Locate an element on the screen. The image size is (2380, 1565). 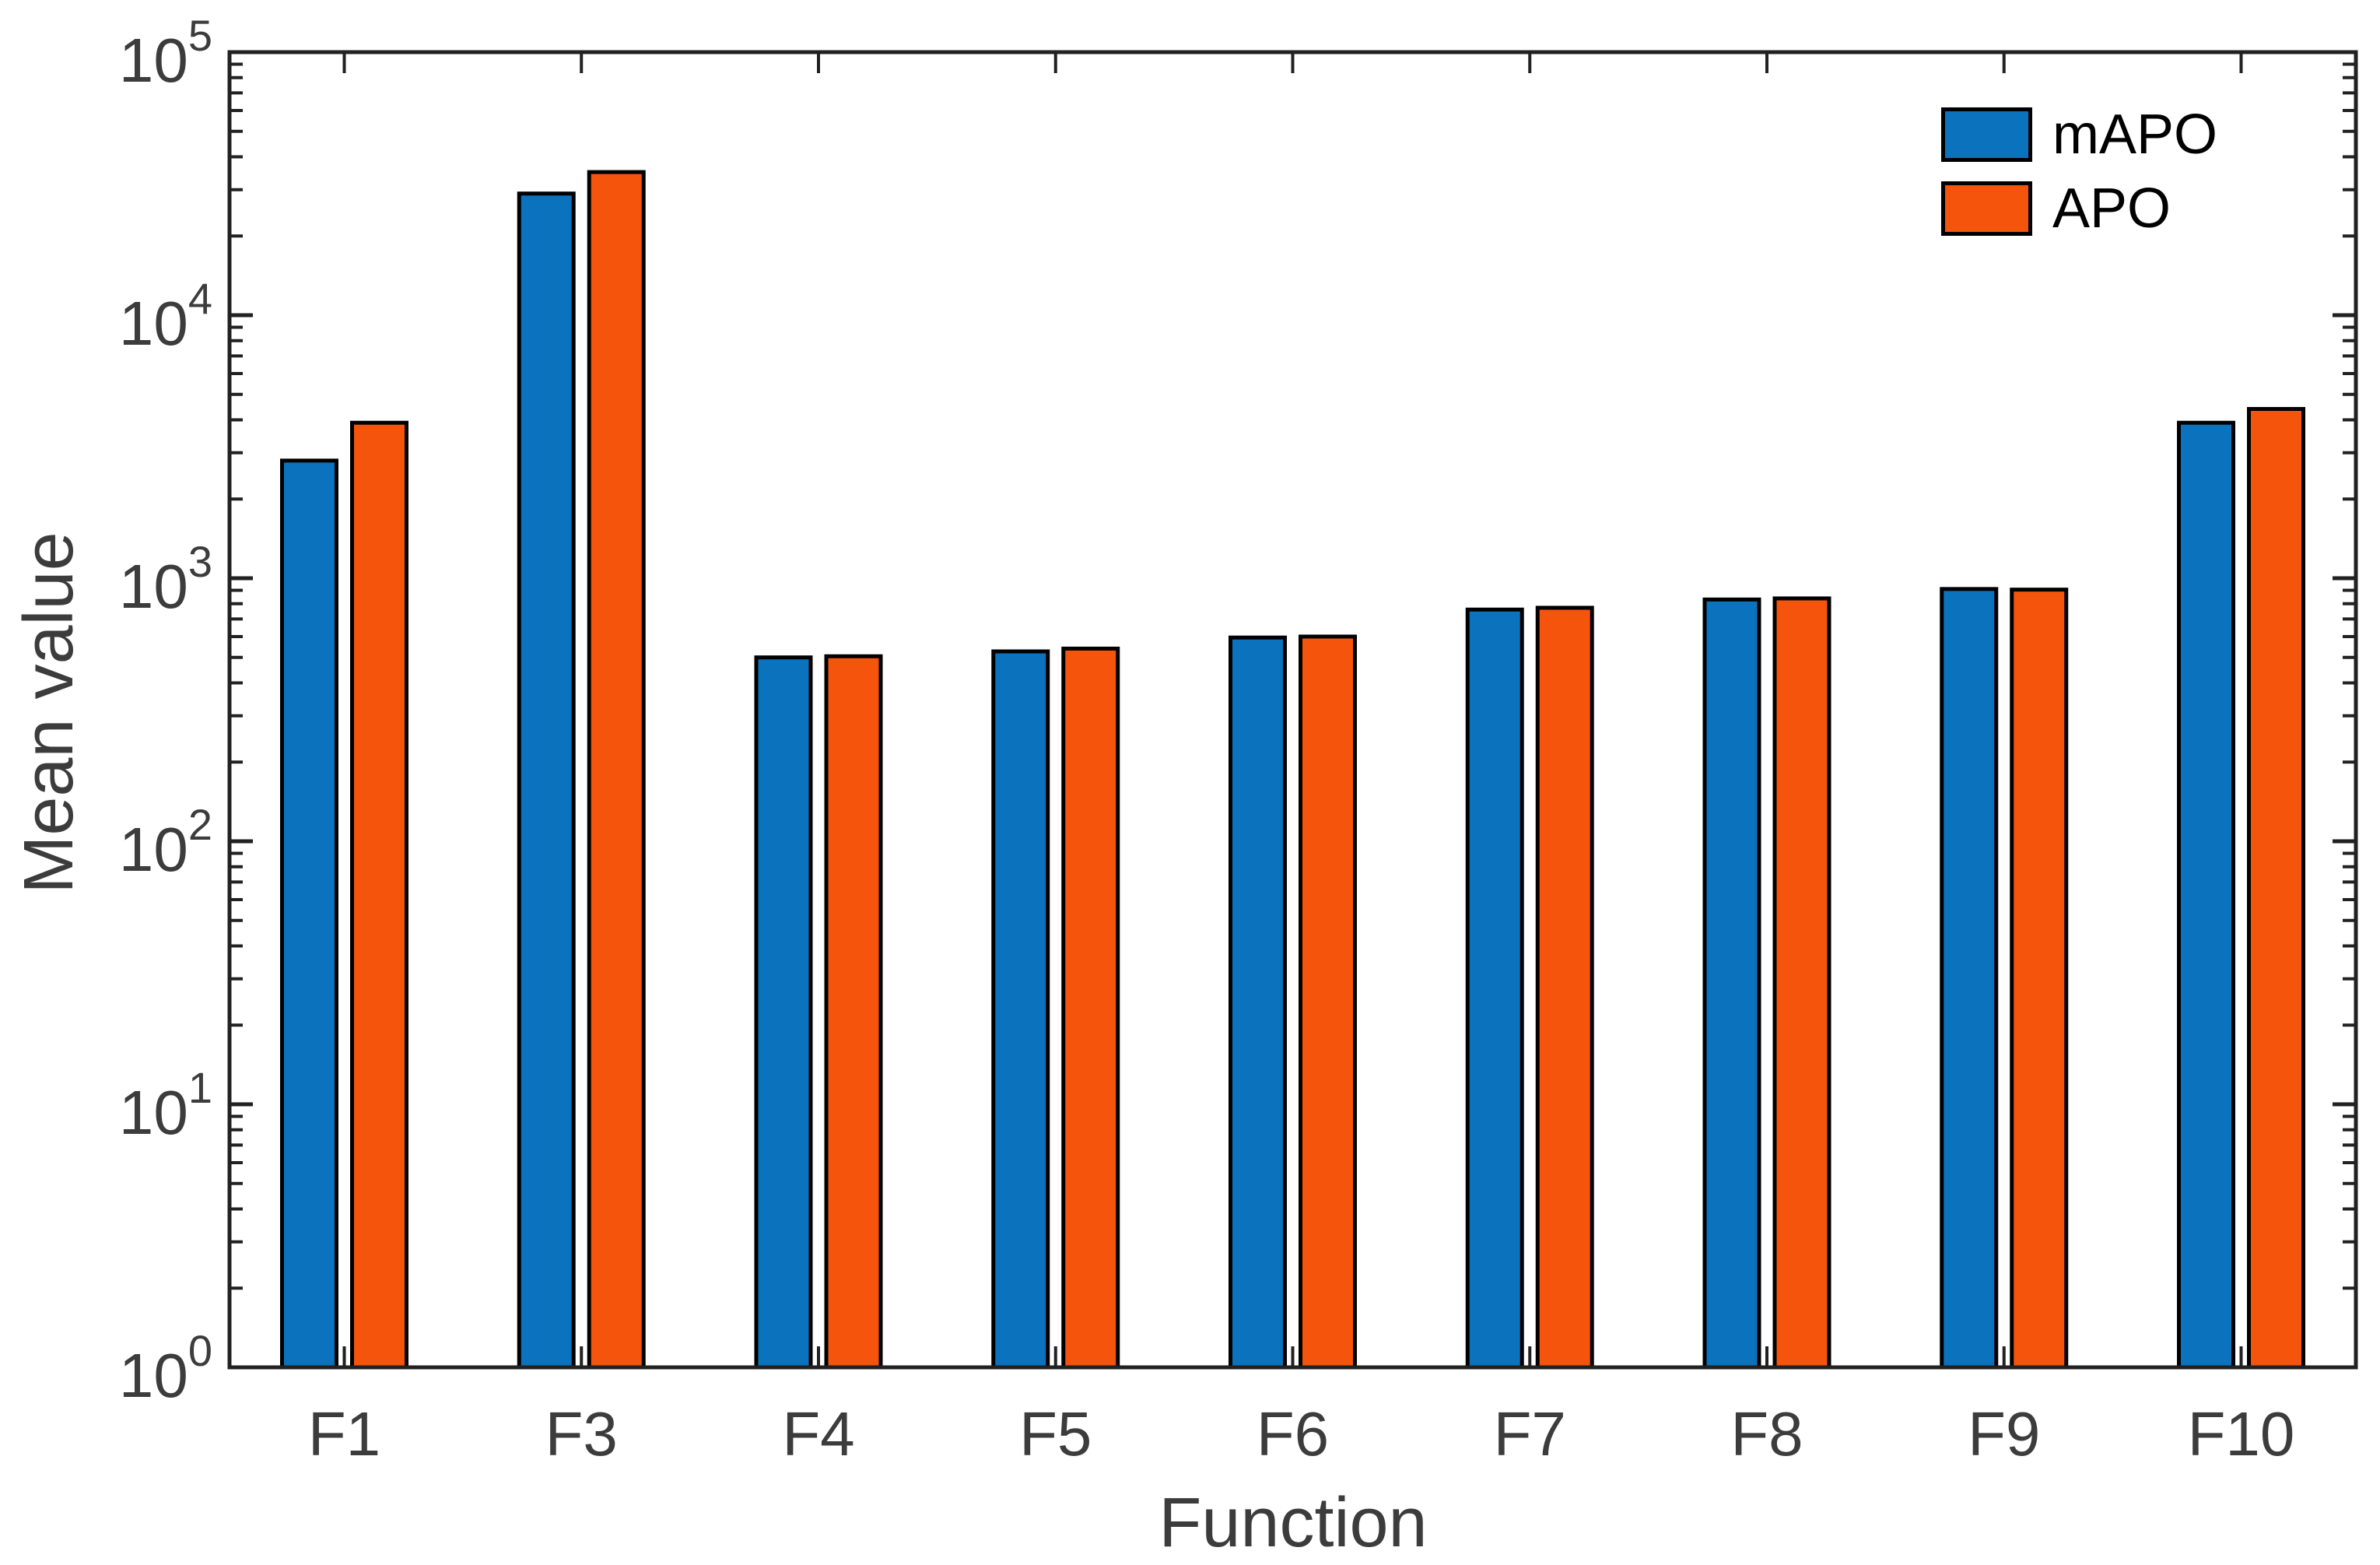
y-tick-label-1e3: 10³ is located at coordinates (165, 579).